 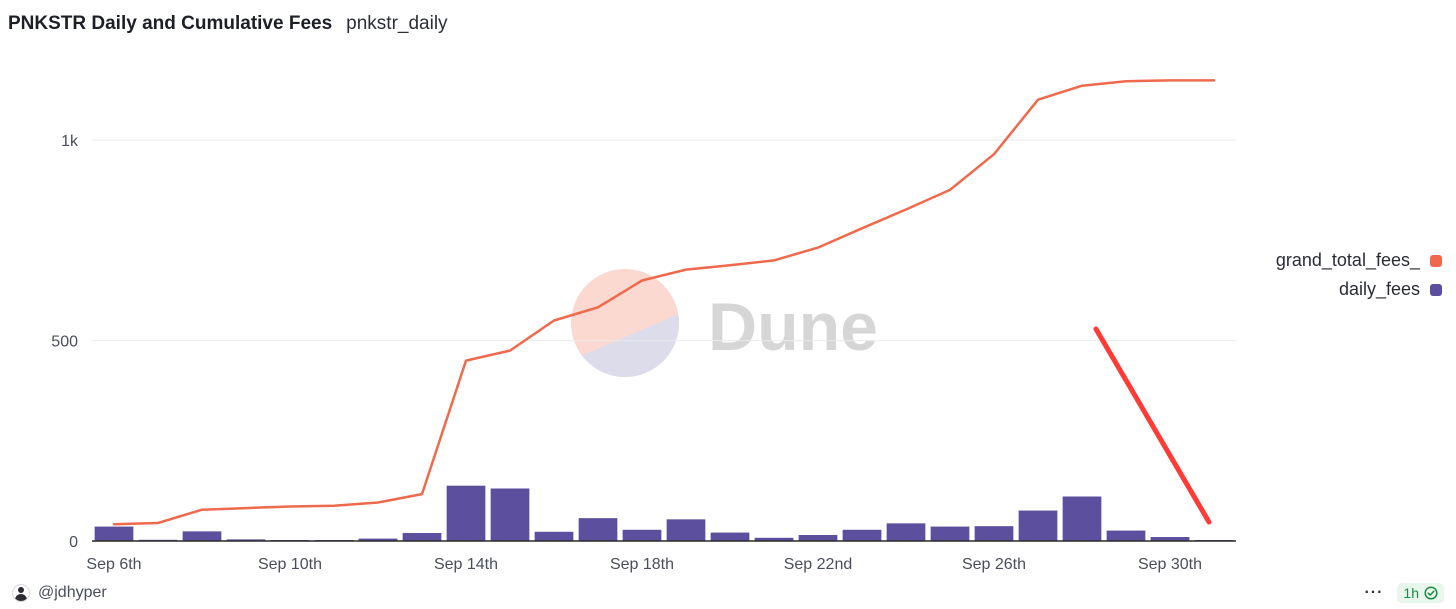 I want to click on chart-legend: grand_total_fees_ daily_fees, so click(x=1359, y=275).